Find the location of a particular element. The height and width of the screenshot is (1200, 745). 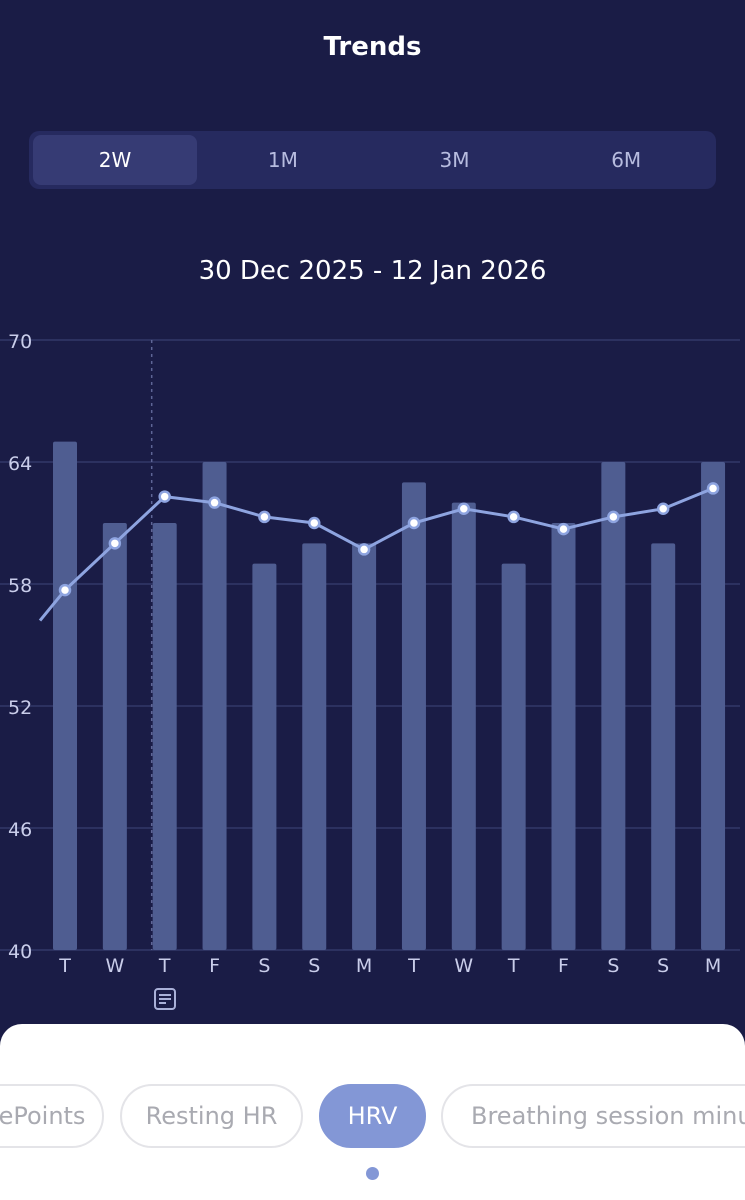

metric-tab-label: HRV is located at coordinates (372, 1116).